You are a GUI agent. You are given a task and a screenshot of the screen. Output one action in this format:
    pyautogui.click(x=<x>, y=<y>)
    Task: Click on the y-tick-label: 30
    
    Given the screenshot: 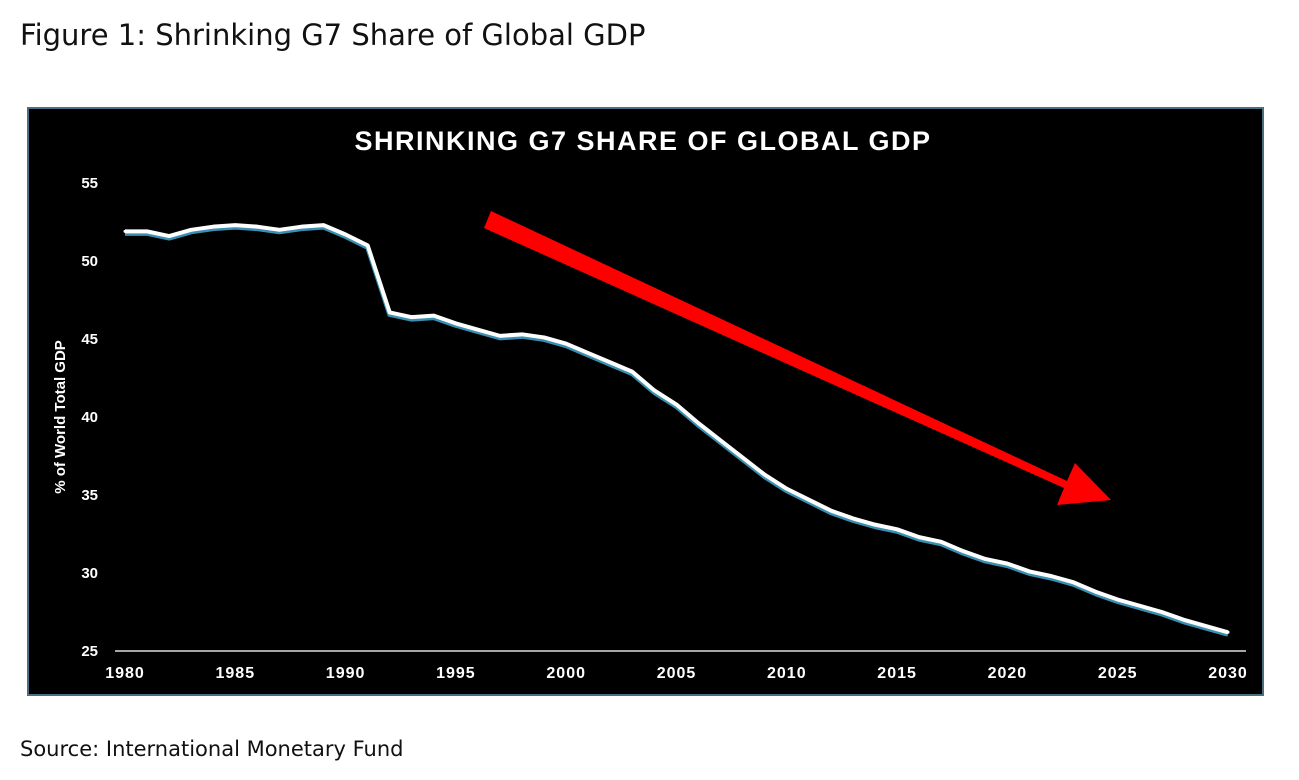 What is the action you would take?
    pyautogui.click(x=89, y=573)
    